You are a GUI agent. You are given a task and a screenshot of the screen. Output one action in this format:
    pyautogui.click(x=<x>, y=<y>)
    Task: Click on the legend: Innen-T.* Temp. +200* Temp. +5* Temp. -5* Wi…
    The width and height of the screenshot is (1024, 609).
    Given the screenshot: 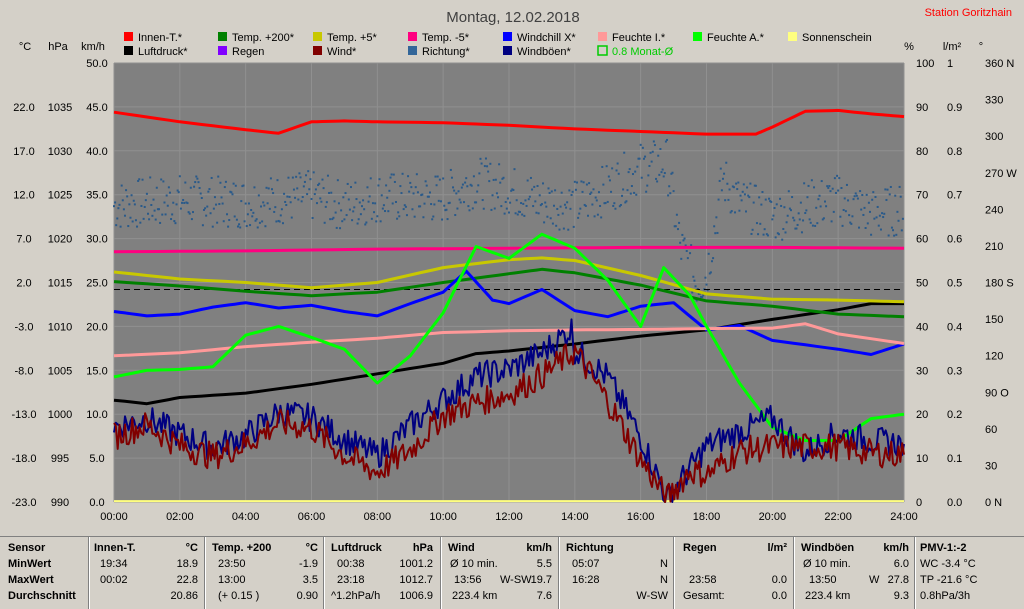 What is the action you would take?
    pyautogui.click(x=498, y=45)
    